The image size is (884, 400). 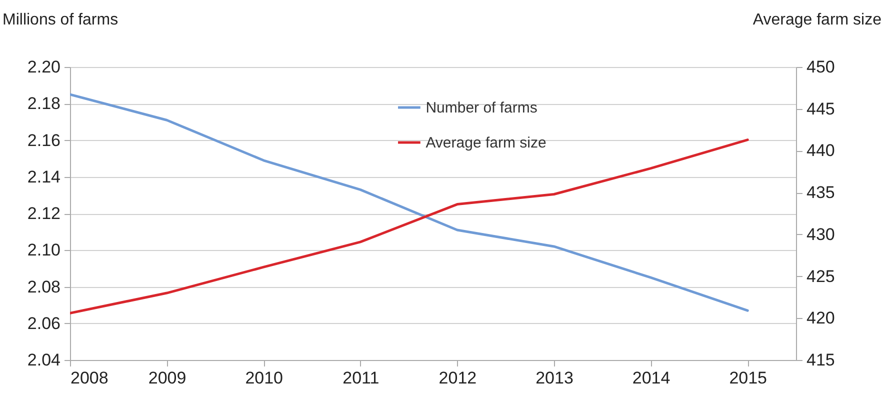 I want to click on y2-tick-label: 440, so click(x=820, y=150).